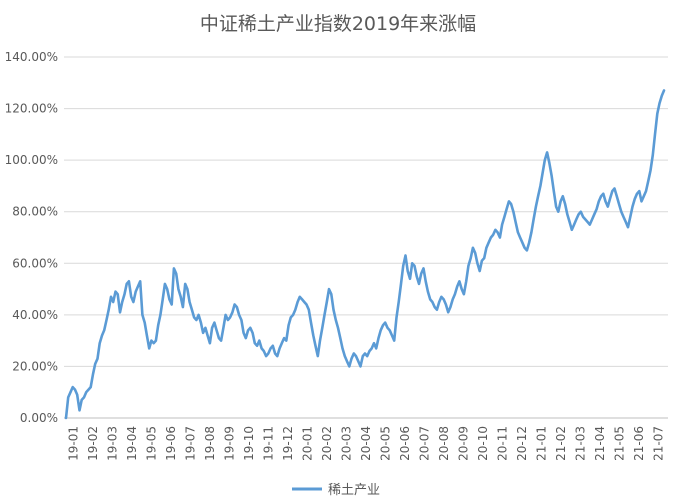 Image resolution: width=677 pixels, height=500 pixels. Describe the element at coordinates (327, 443) in the screenshot. I see `x-tick-label: 20-02` at that location.